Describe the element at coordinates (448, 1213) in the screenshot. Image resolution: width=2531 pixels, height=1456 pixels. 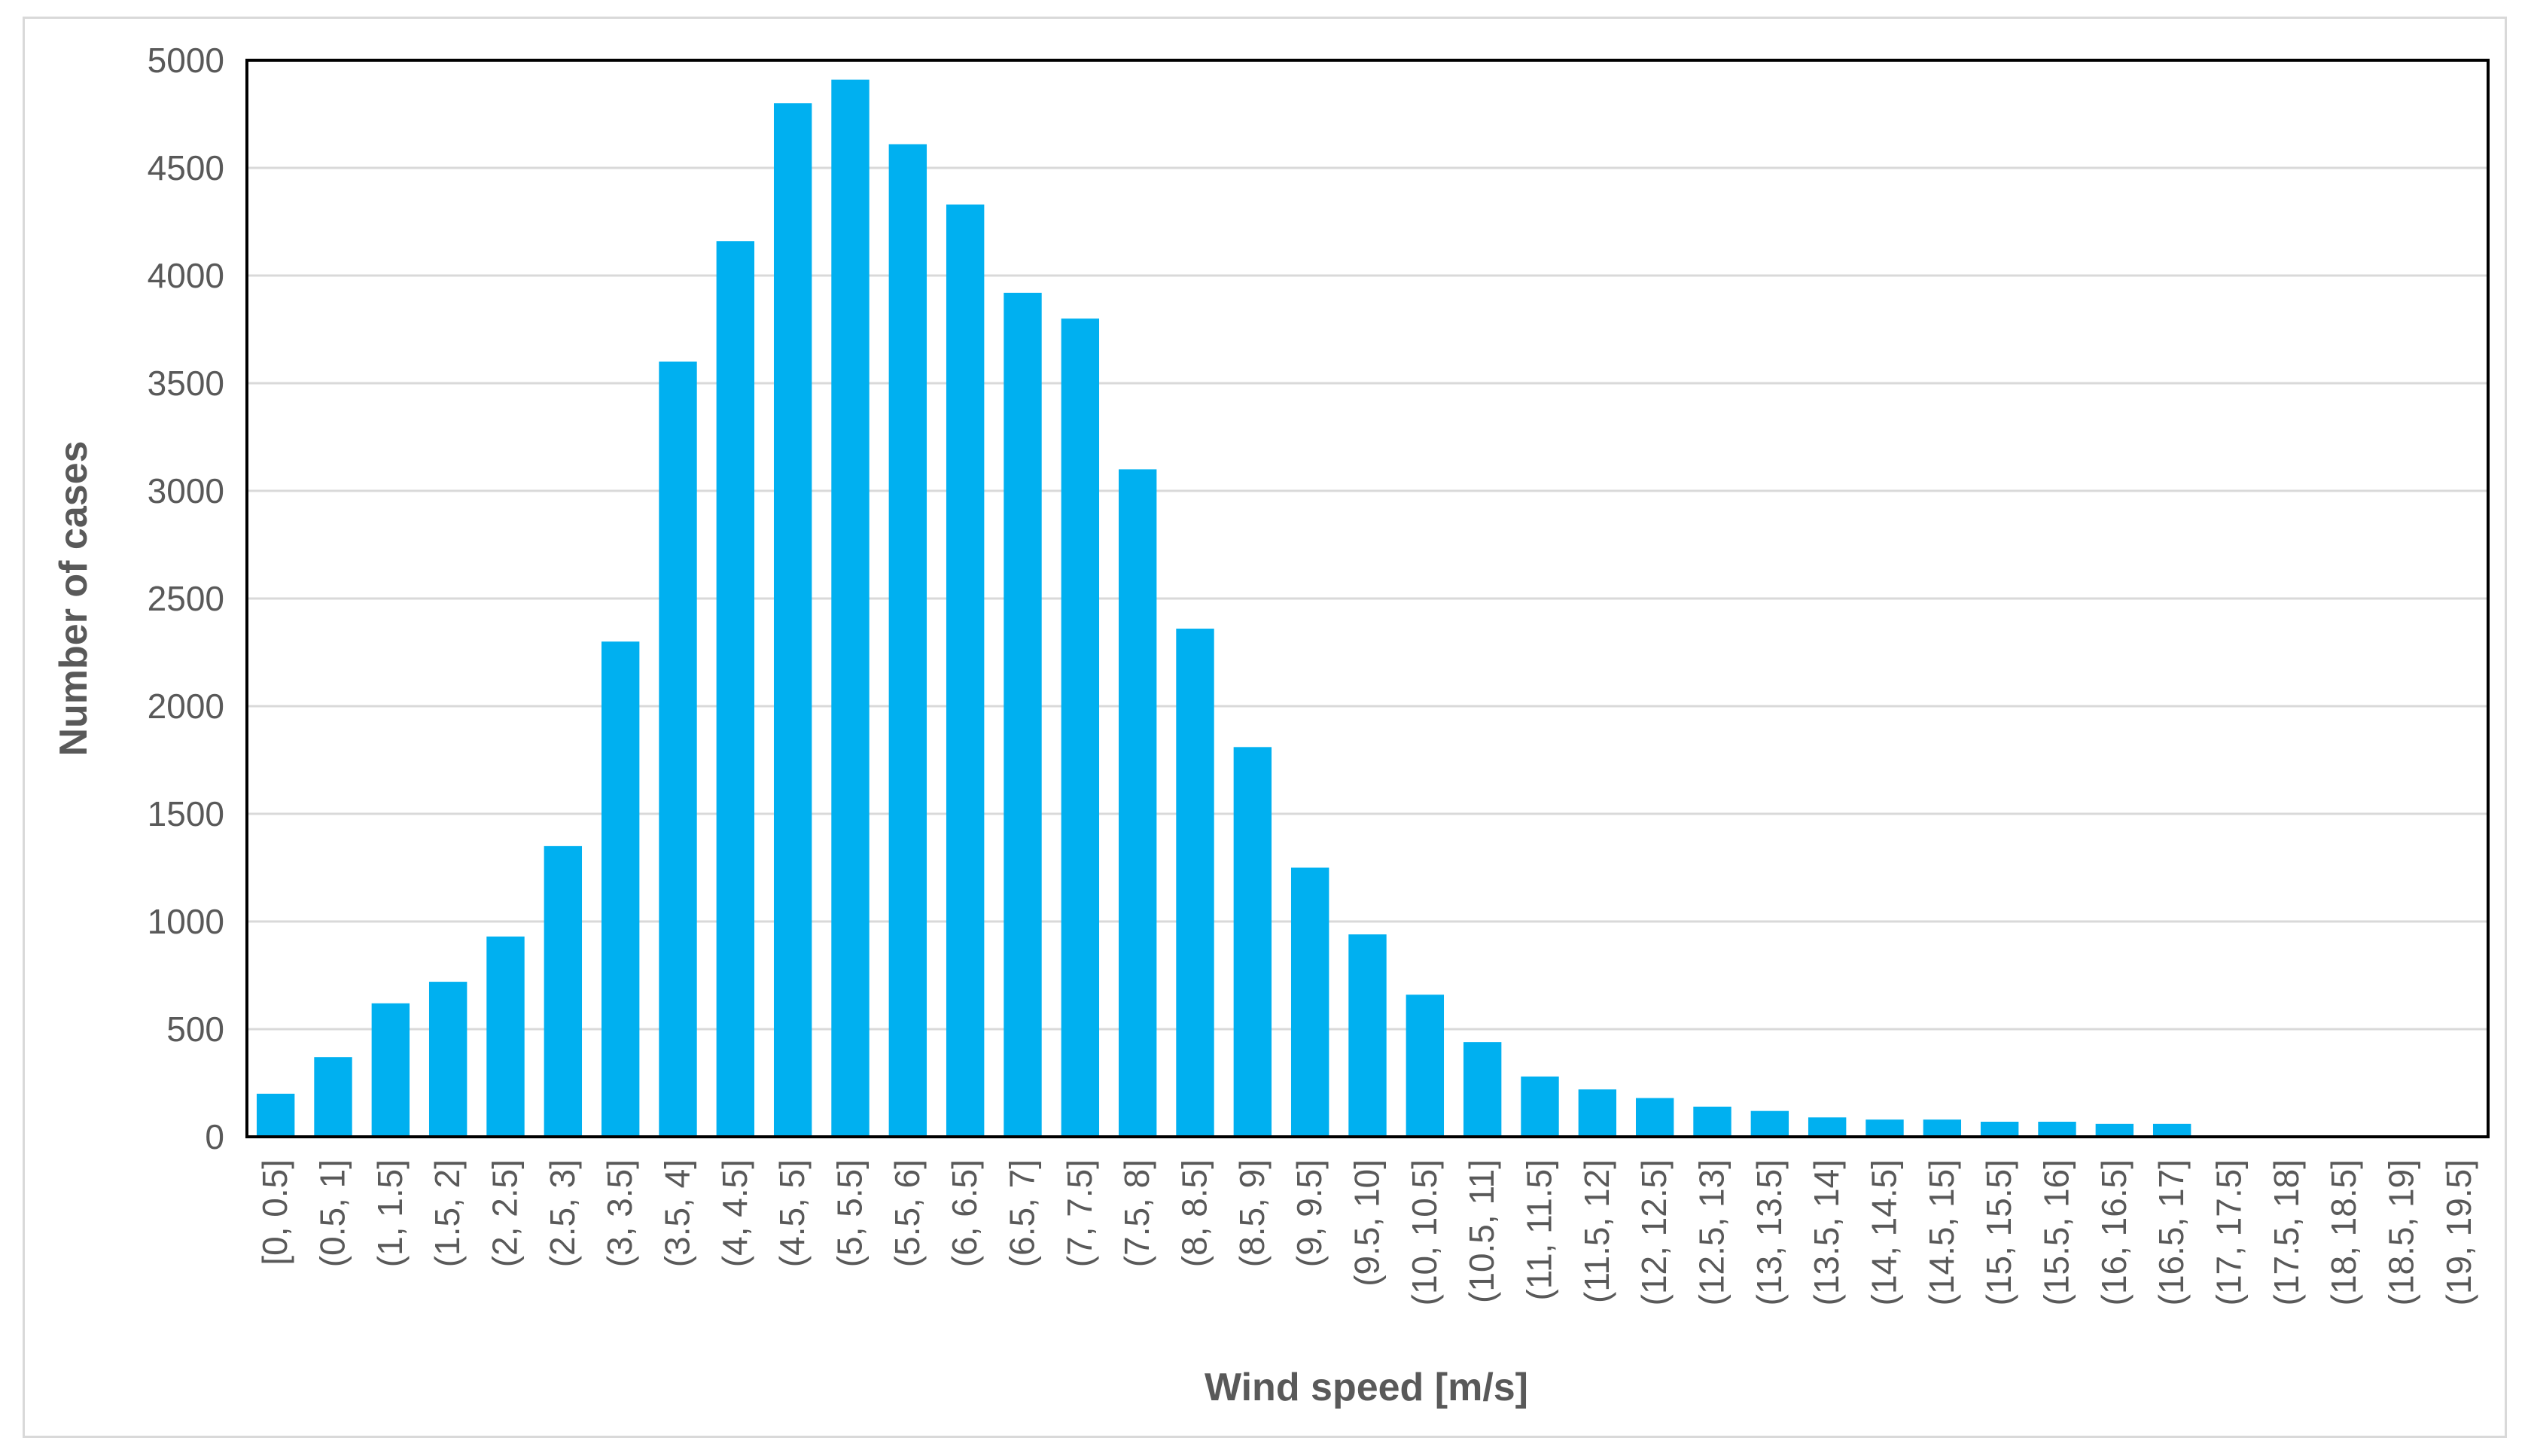
I see `x-tick-label: (1.5, 2]` at that location.